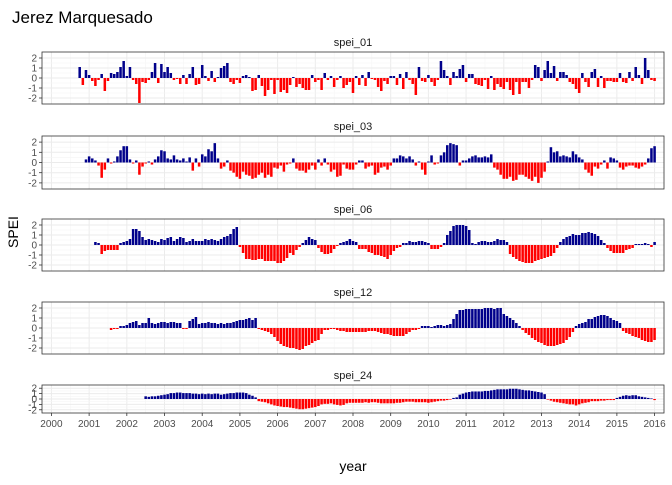 The image size is (672, 485). What do you see at coordinates (34, 319) in the screenshot?
I see `y-tick-label: 1` at bounding box center [34, 319].